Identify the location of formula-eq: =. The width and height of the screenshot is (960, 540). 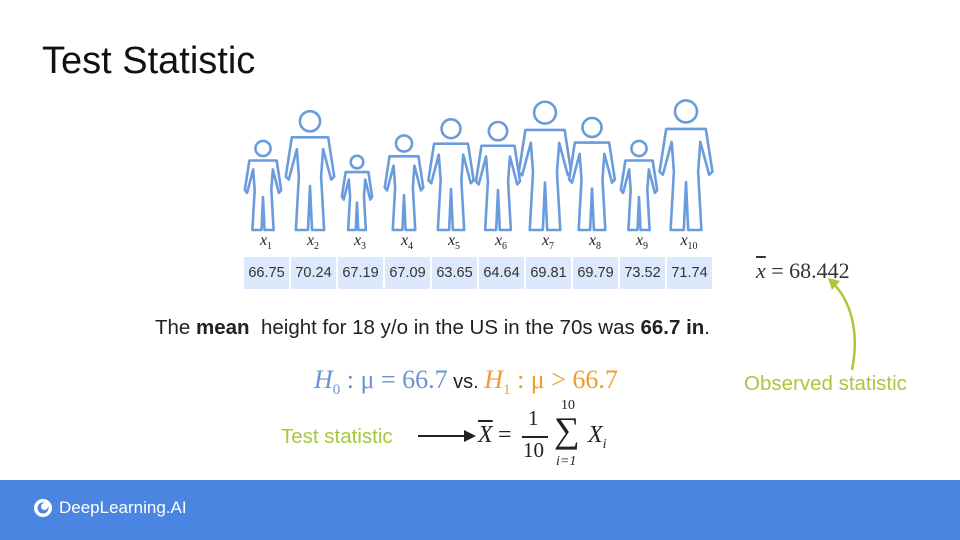
(505, 435).